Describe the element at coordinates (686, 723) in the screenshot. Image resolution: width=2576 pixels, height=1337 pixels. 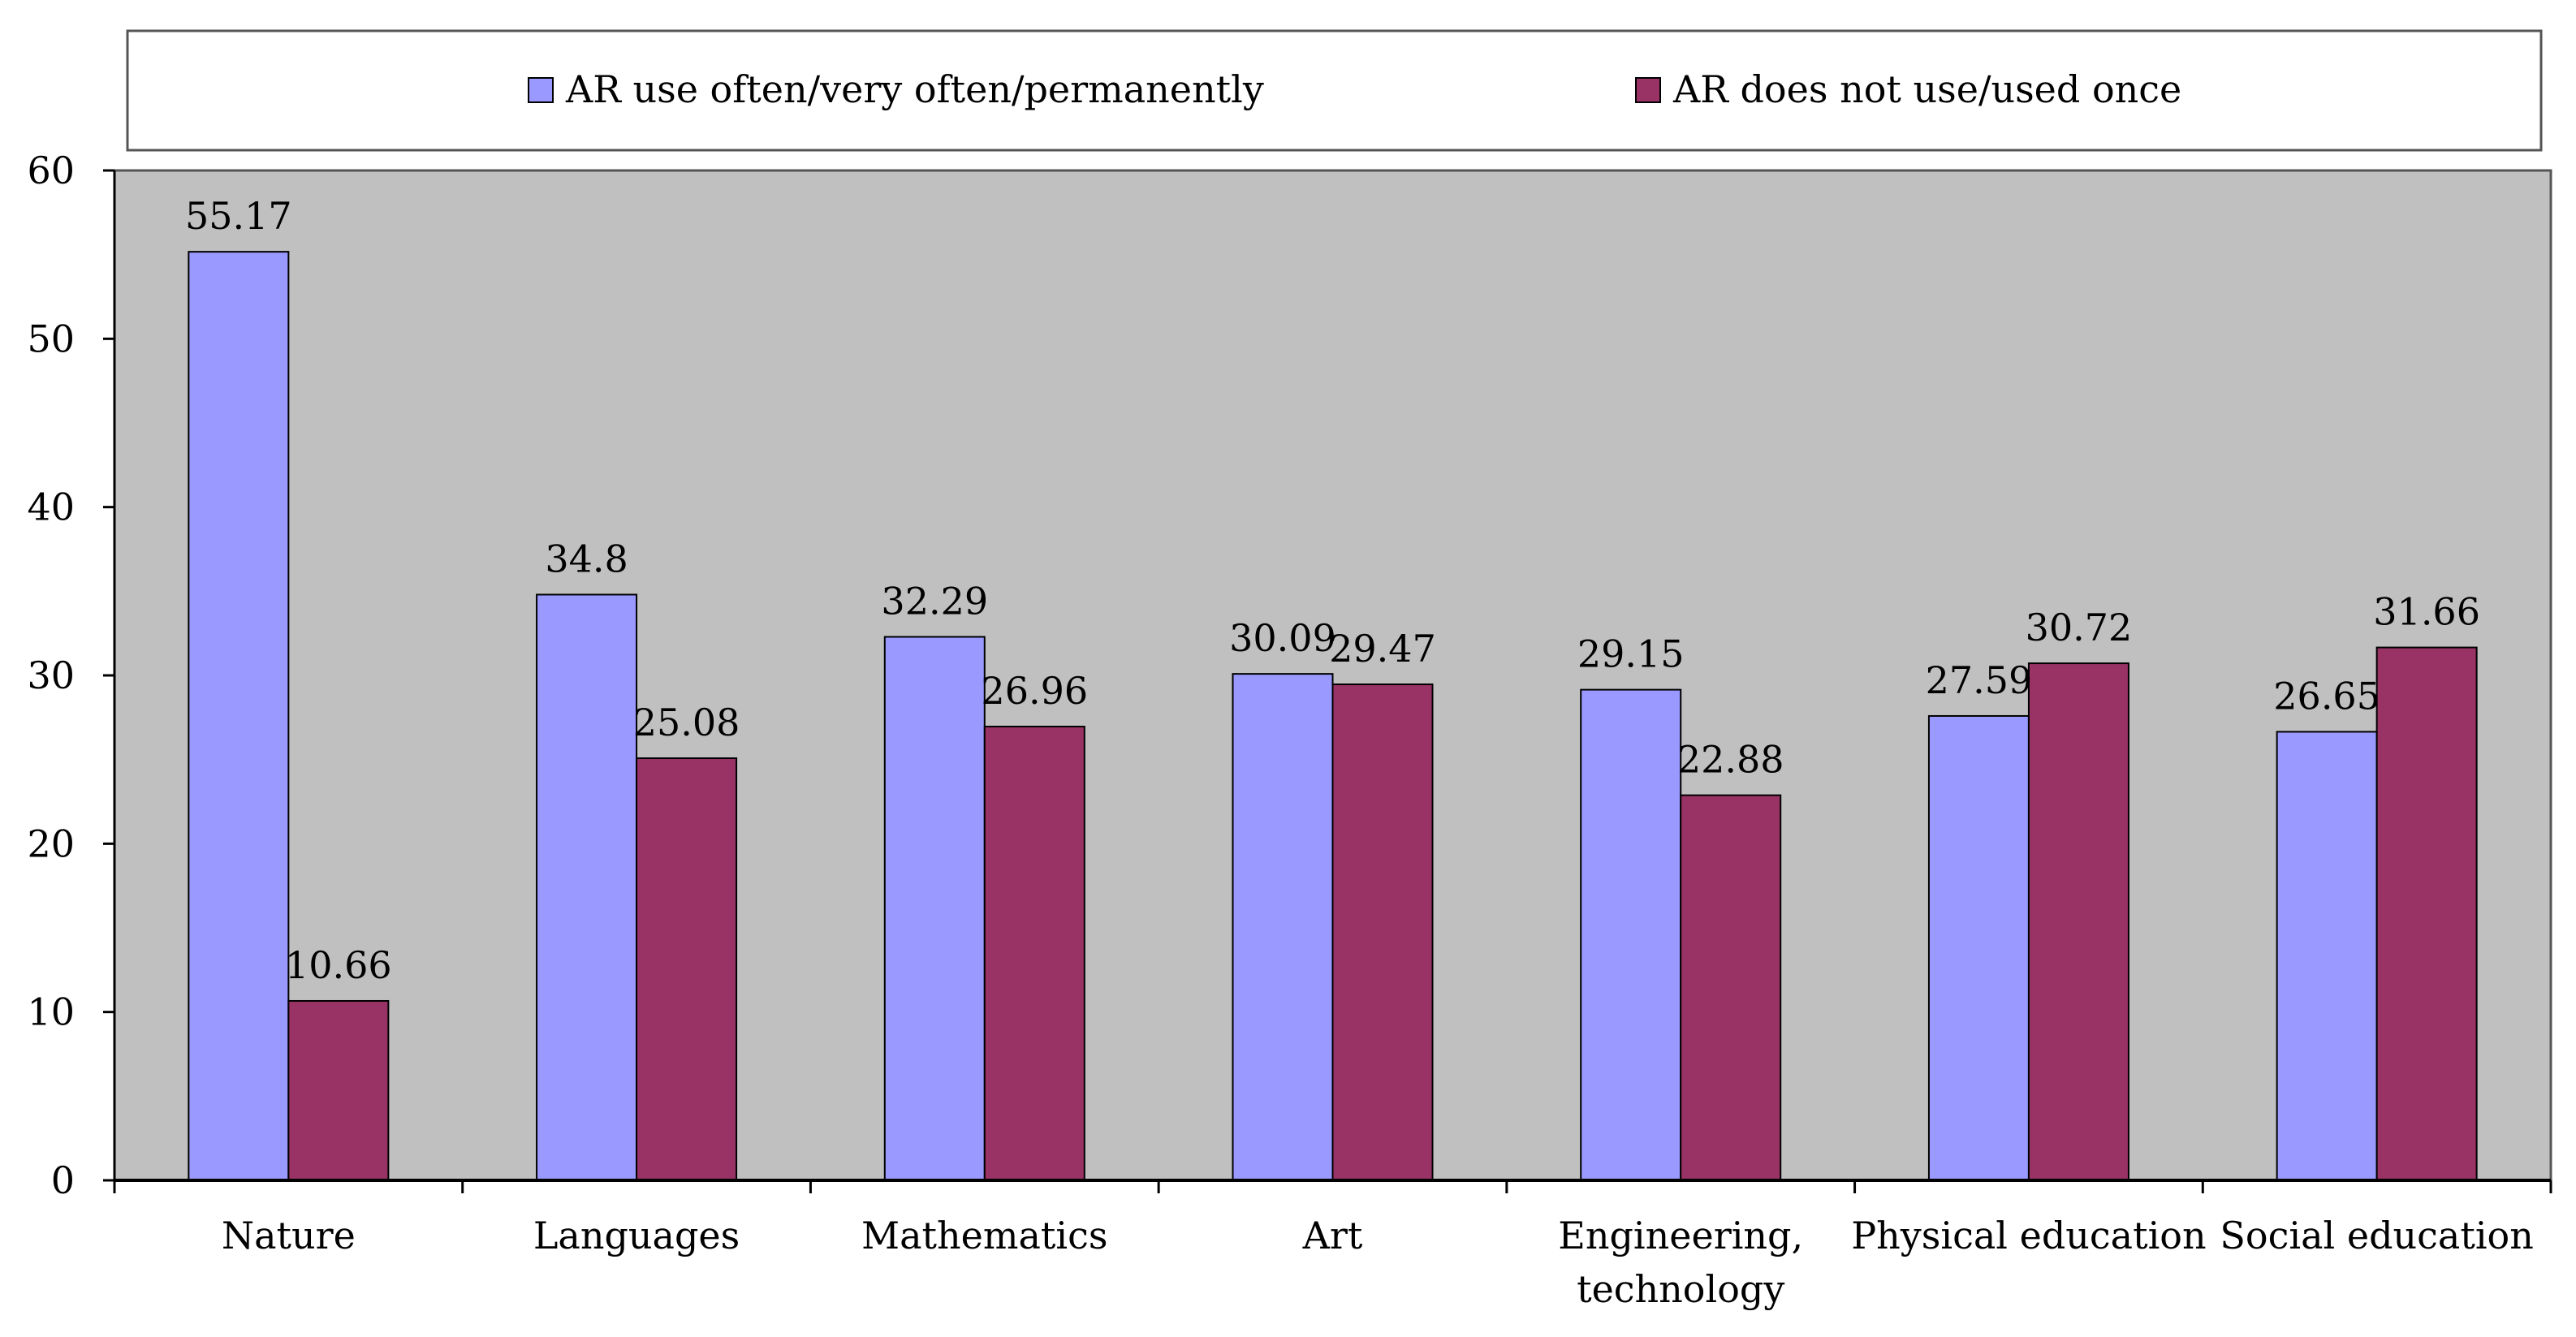
I see `data-label-series-2: 25.08` at that location.